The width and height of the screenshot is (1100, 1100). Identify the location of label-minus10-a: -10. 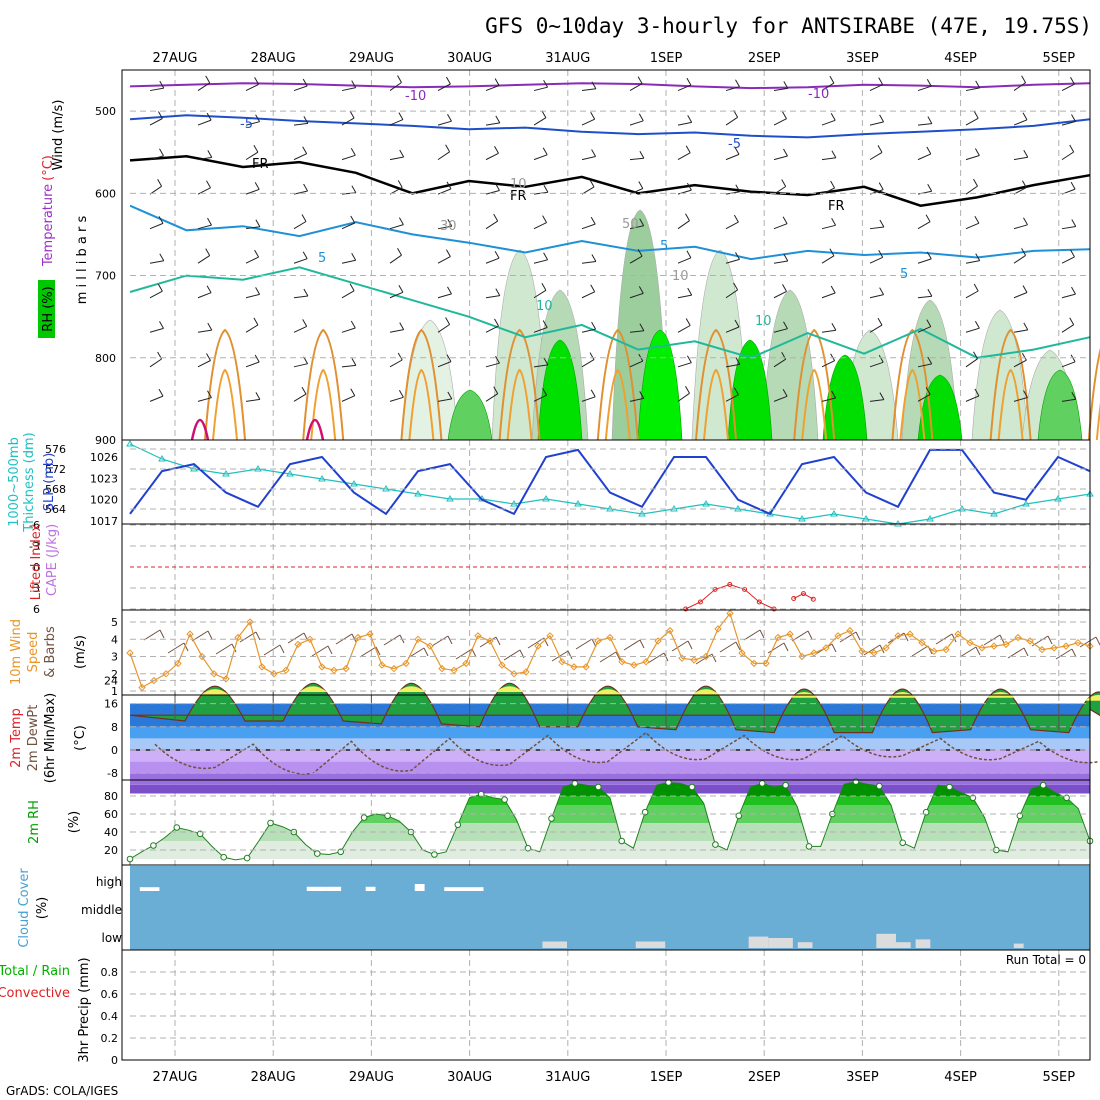
(415, 96).